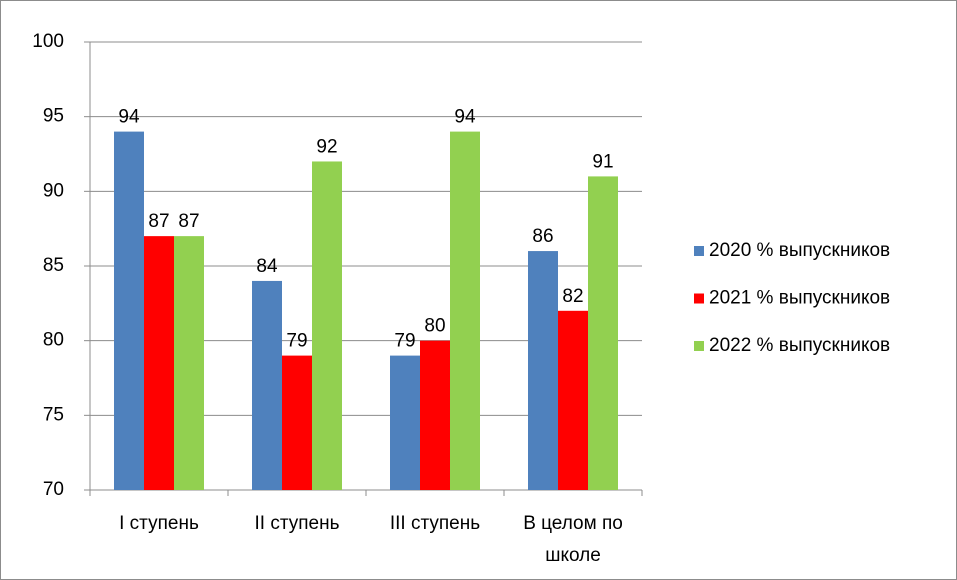 The height and width of the screenshot is (580, 957). Describe the element at coordinates (159, 523) in the screenshot. I see `x-tick-label: I ступень` at that location.